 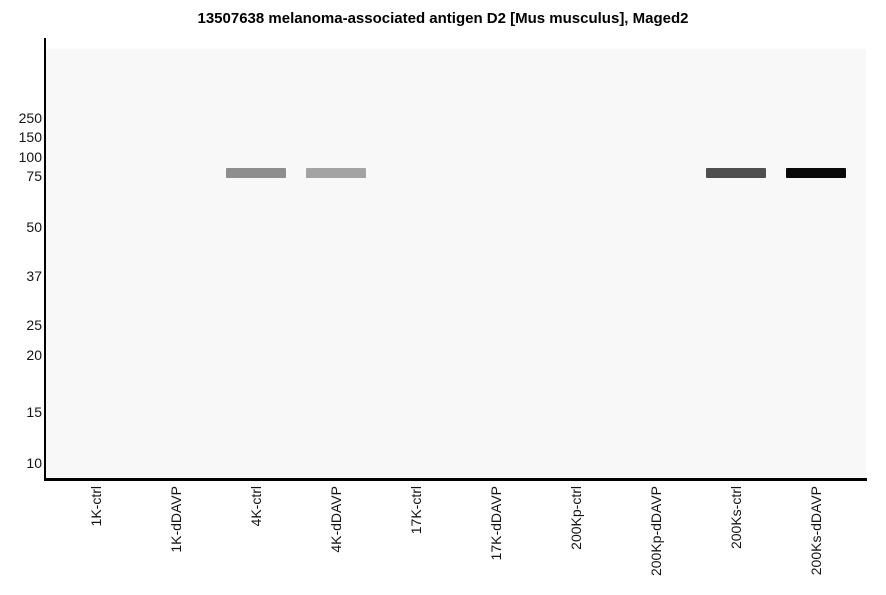 I want to click on band-200ks-ctrl, so click(x=736, y=173).